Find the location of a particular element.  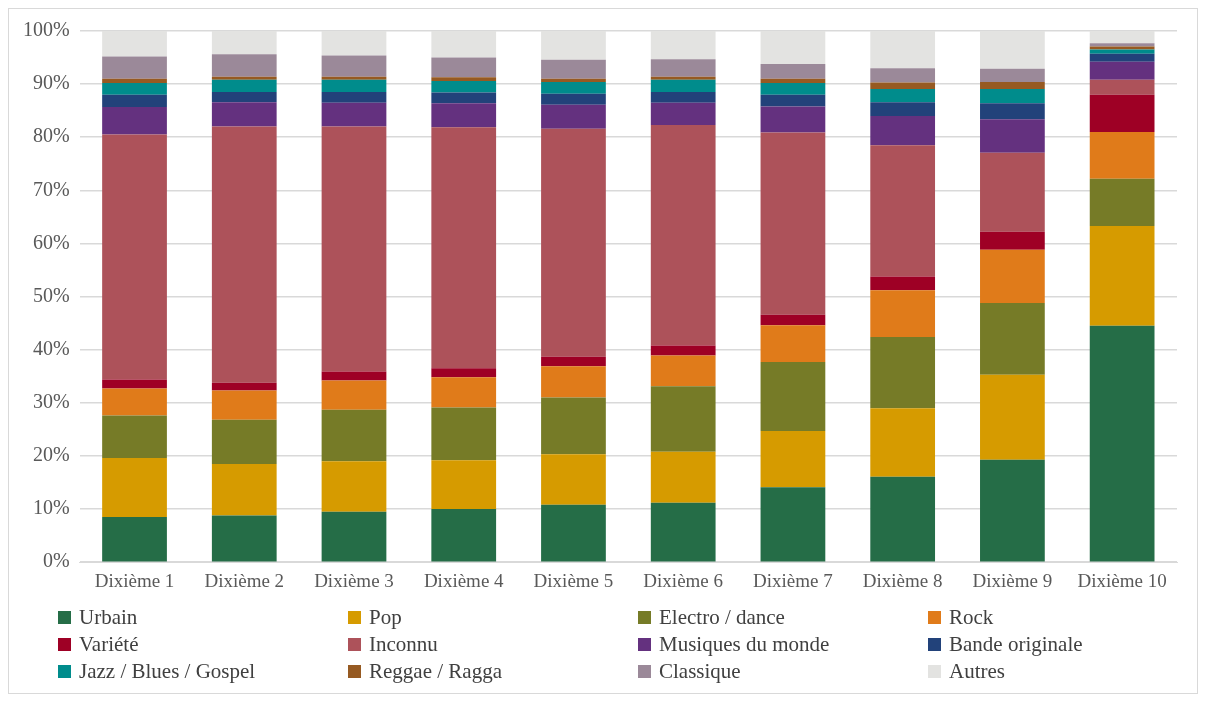

y-tick-label: 50% is located at coordinates (51, 294).